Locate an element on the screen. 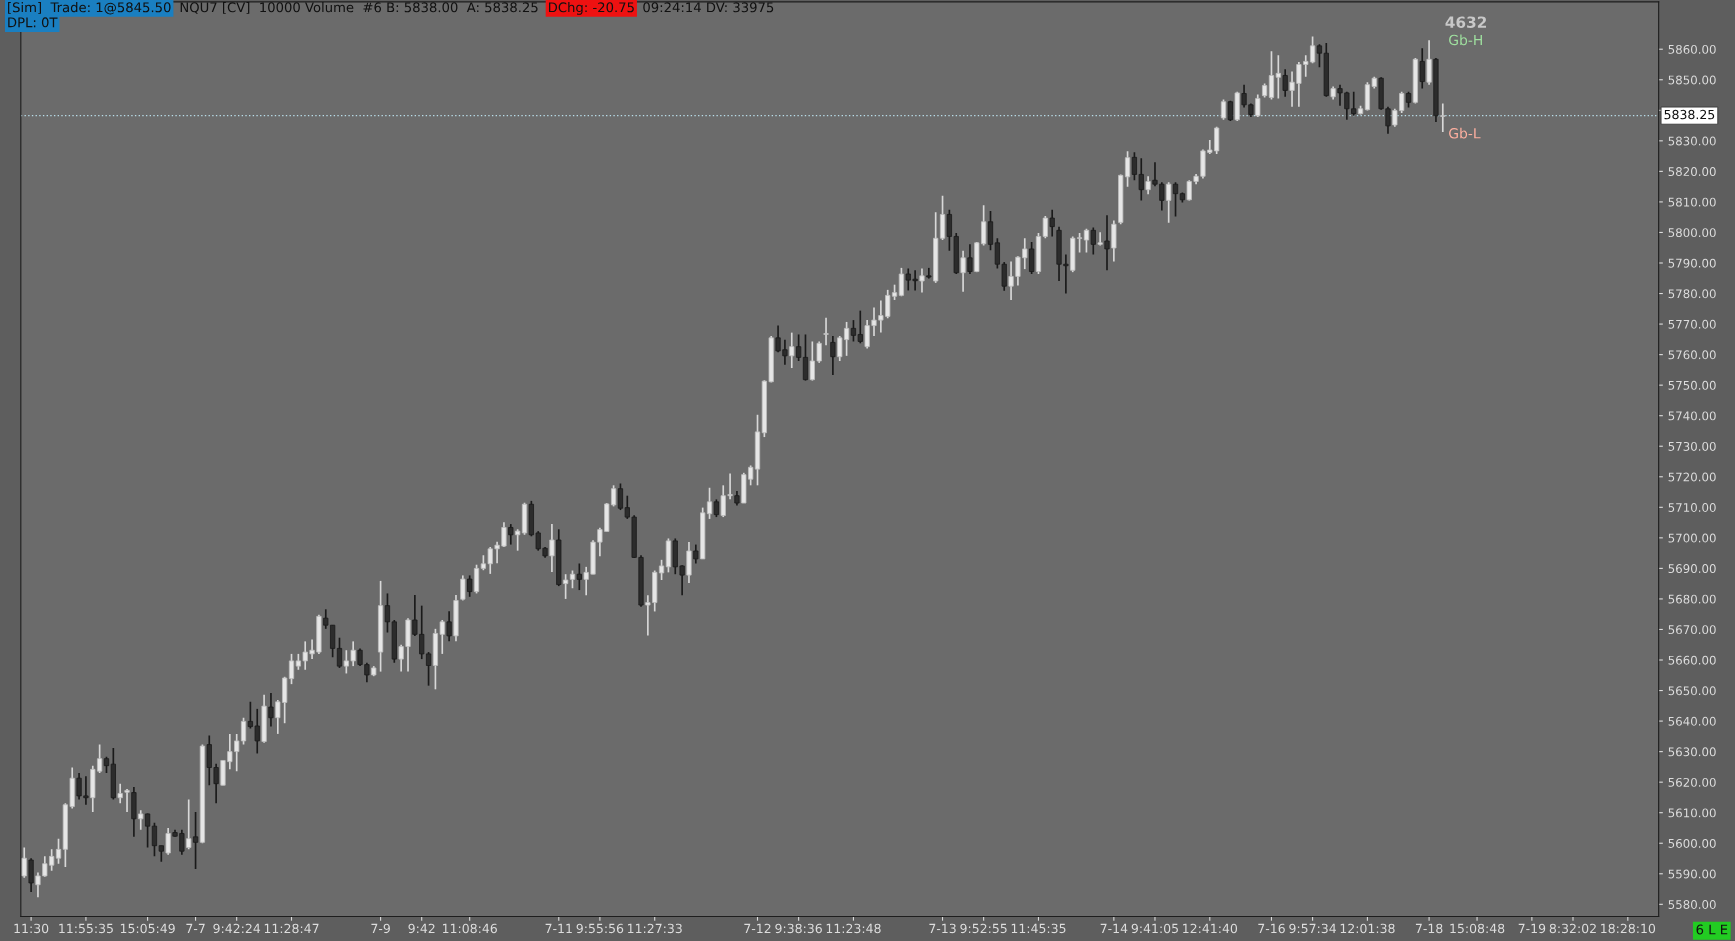  x-tick-label: 9:42 is located at coordinates (421, 928).